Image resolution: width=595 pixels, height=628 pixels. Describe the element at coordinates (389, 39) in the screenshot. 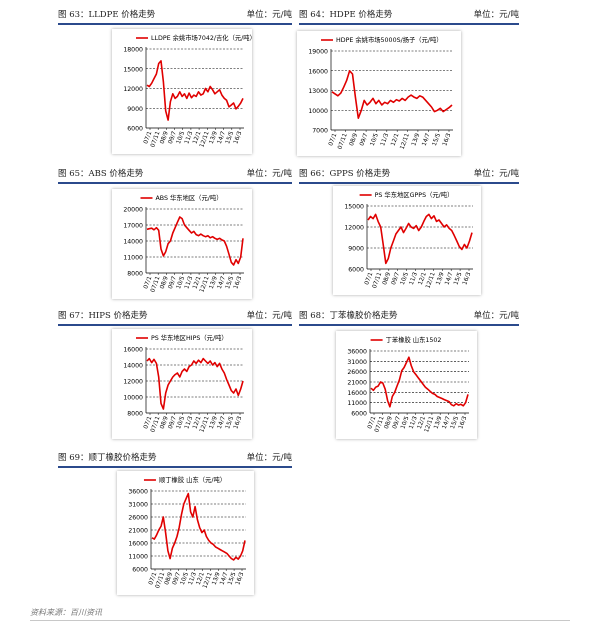

I see `legend-label: HDPE 余姚市场5000S/扬子（元/吨）` at that location.